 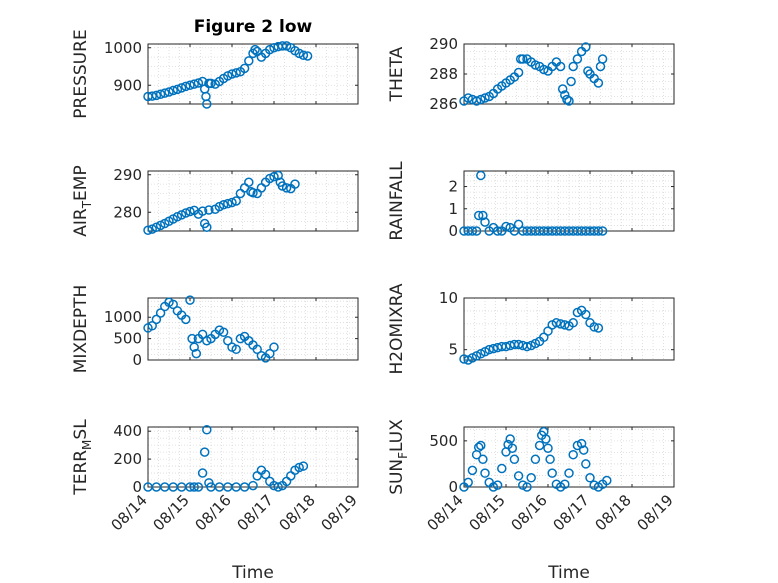 I want to click on y-axis-label: H2OMIXRA, so click(x=397, y=328).